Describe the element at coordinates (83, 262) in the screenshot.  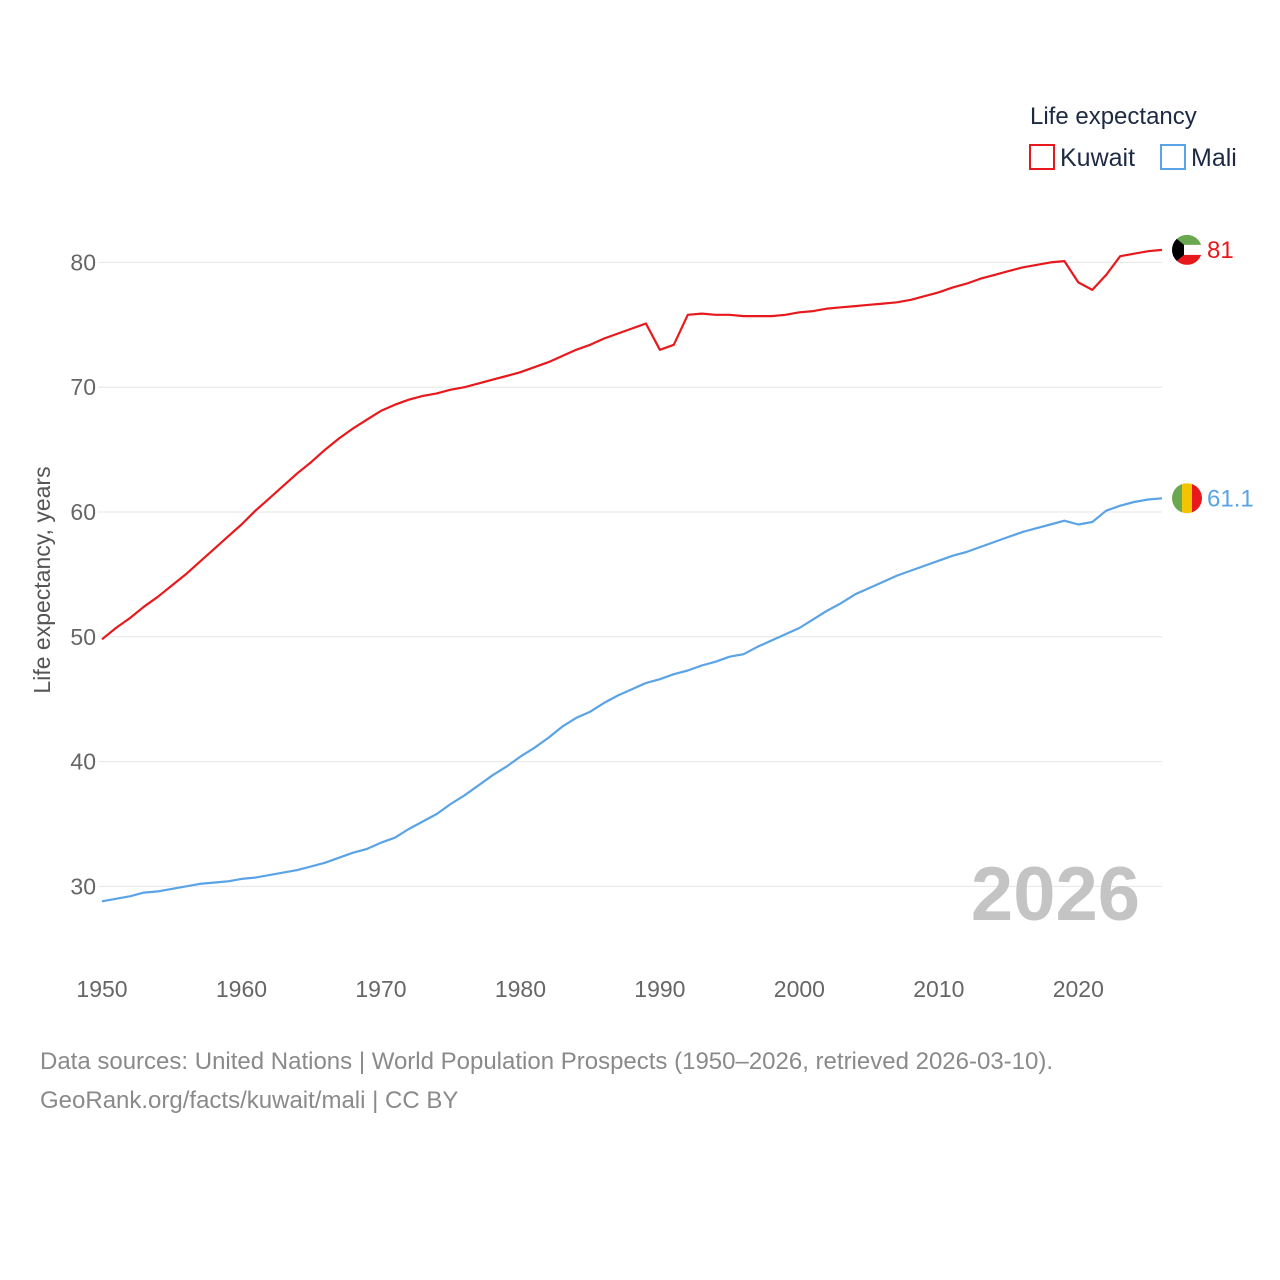
I see `y-tick-label-80: 80` at that location.